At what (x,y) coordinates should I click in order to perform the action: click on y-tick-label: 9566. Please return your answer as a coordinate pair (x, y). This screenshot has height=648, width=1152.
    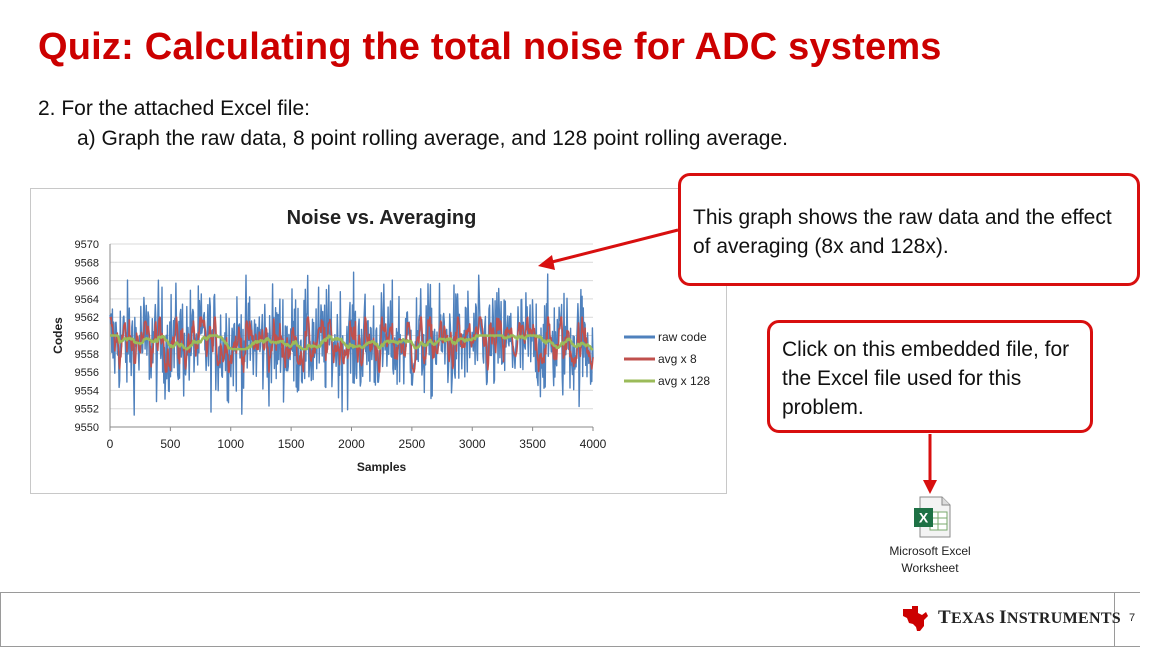
    Looking at the image, I should click on (87, 282).